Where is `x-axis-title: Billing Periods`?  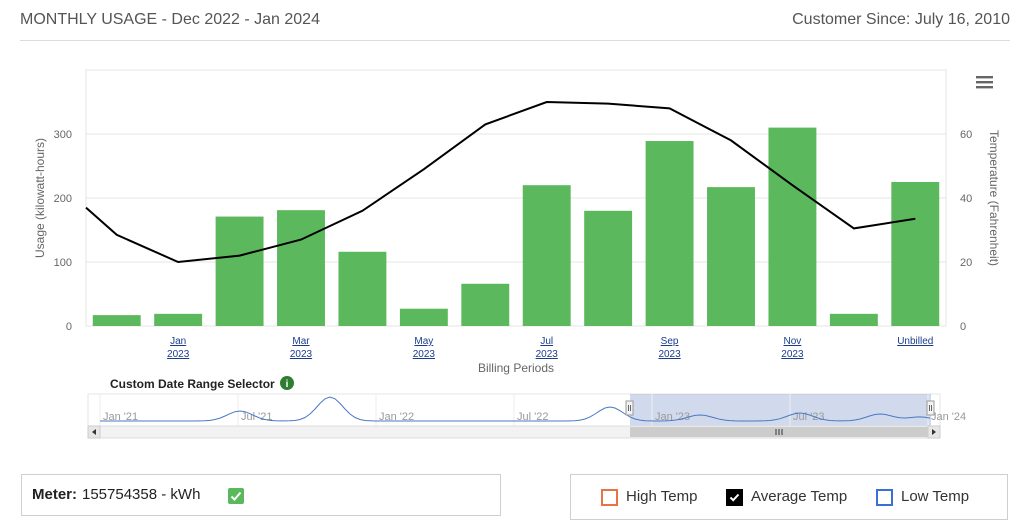 x-axis-title: Billing Periods is located at coordinates (516, 368).